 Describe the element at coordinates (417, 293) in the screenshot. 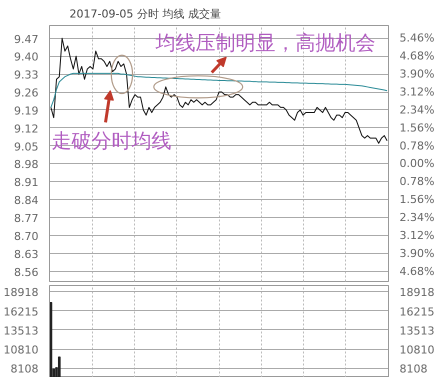

I see `y2-tick-label: 18918` at that location.